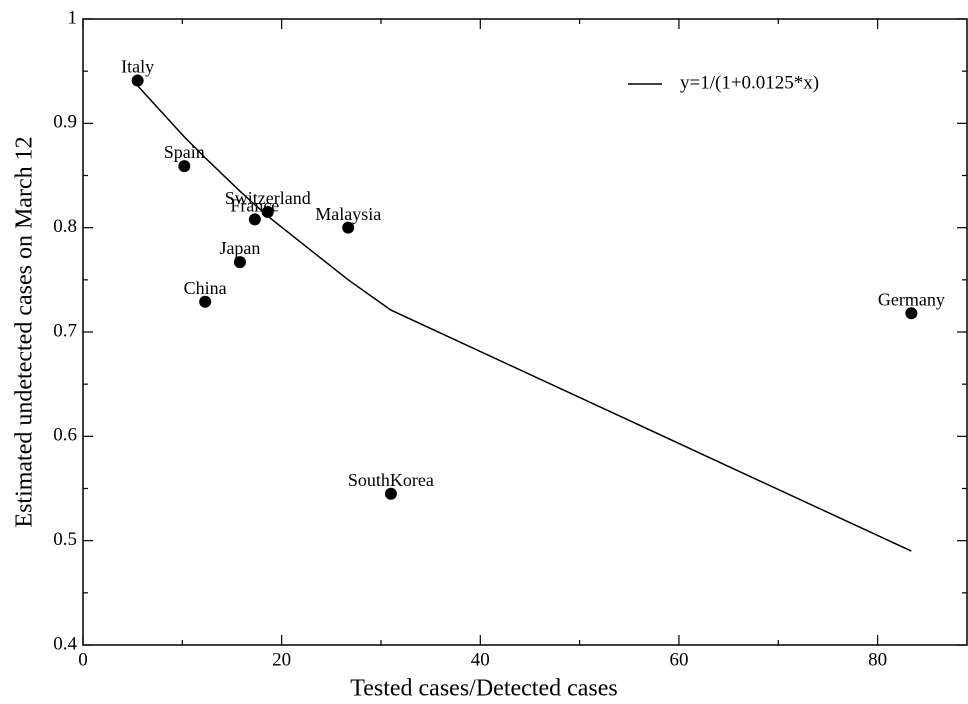  What do you see at coordinates (254, 205) in the screenshot?
I see `point-label: France` at bounding box center [254, 205].